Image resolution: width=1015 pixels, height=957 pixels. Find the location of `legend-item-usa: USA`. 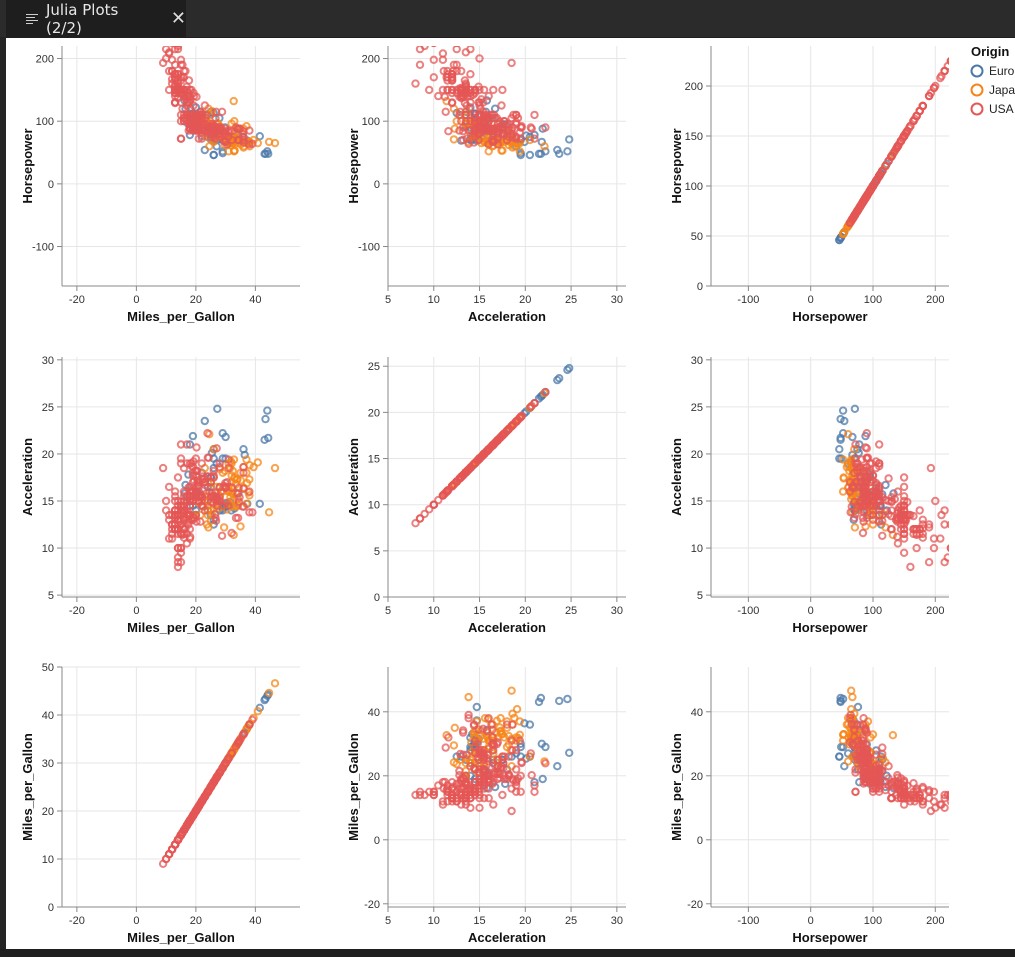

legend-item-usa: USA is located at coordinates (992, 109).